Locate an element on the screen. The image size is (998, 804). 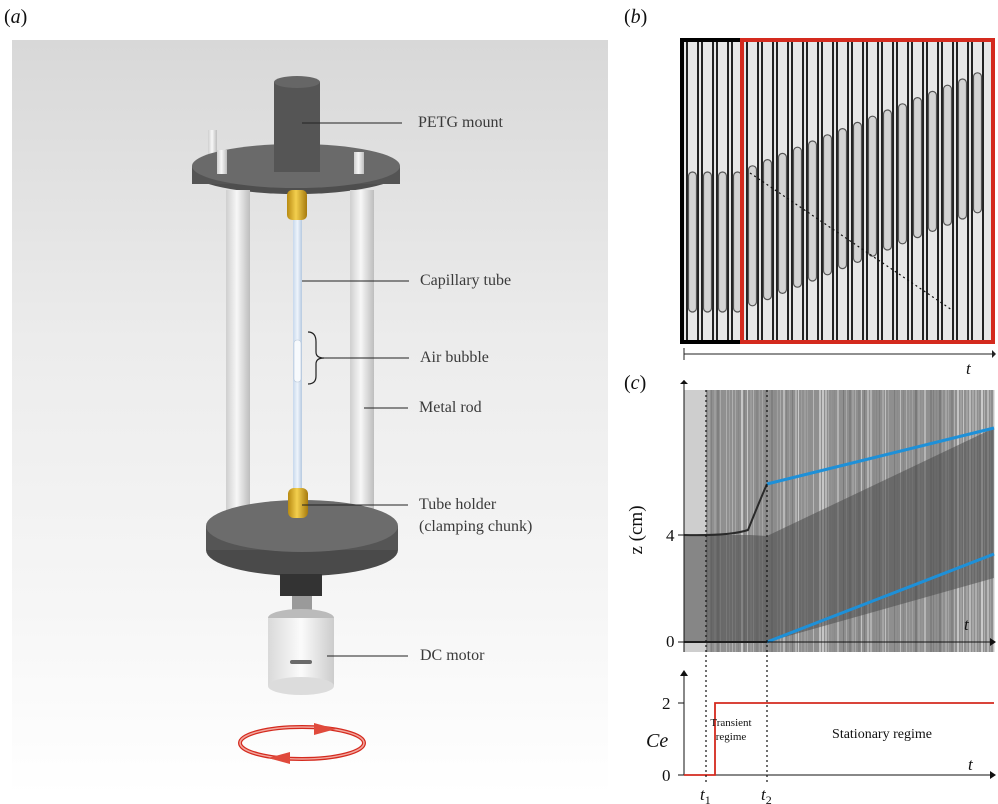
fit-line-bottom is located at coordinates (880, 598).